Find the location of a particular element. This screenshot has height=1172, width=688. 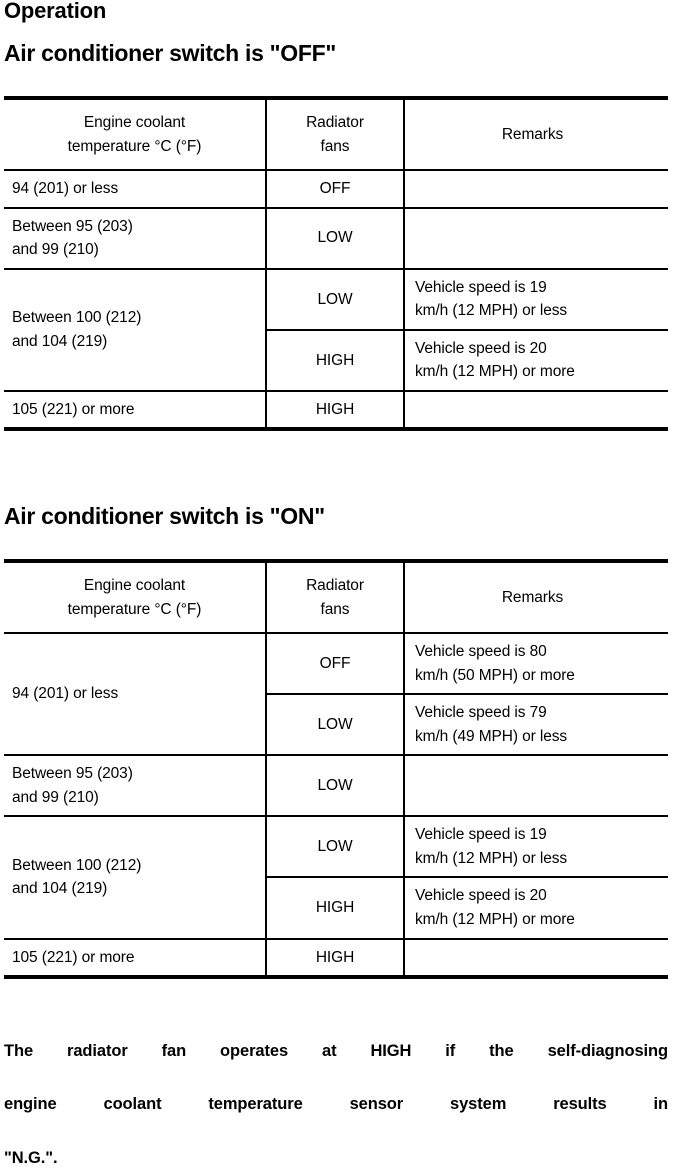

table-row: 94 (201) or less OFF is located at coordinates (336, 189).